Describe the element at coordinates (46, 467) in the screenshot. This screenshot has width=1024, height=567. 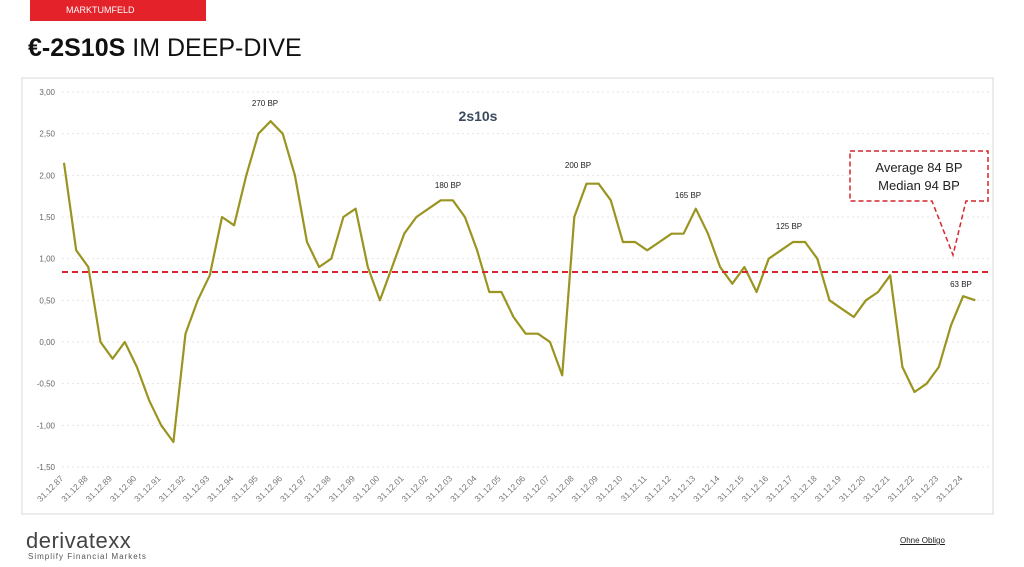
I see `y-tick-label: -1,50` at that location.